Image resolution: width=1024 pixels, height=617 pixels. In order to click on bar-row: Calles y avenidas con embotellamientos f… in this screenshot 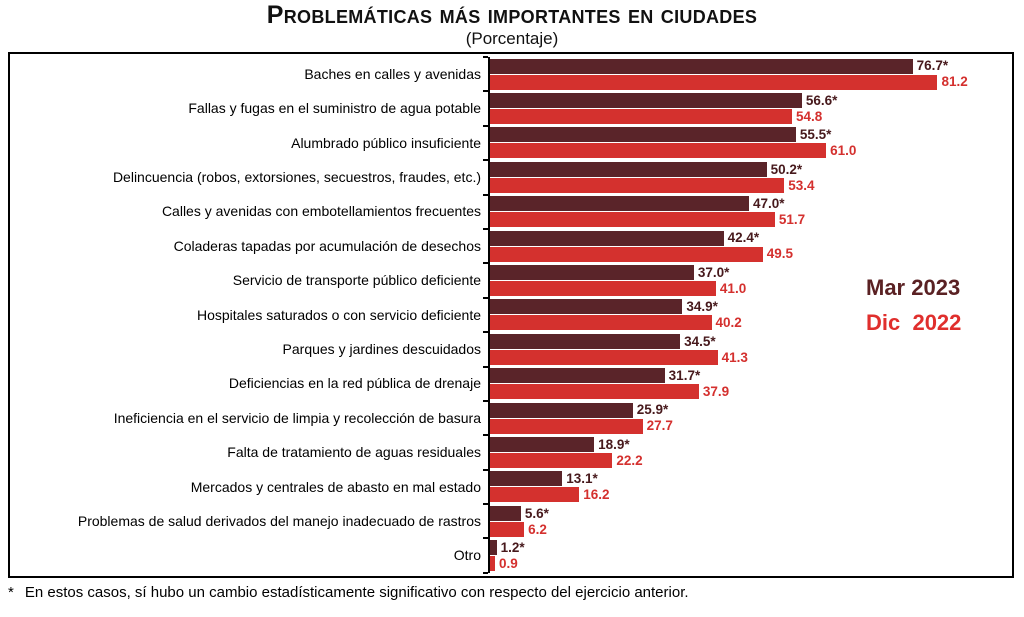, I will do `click(509, 211)`.